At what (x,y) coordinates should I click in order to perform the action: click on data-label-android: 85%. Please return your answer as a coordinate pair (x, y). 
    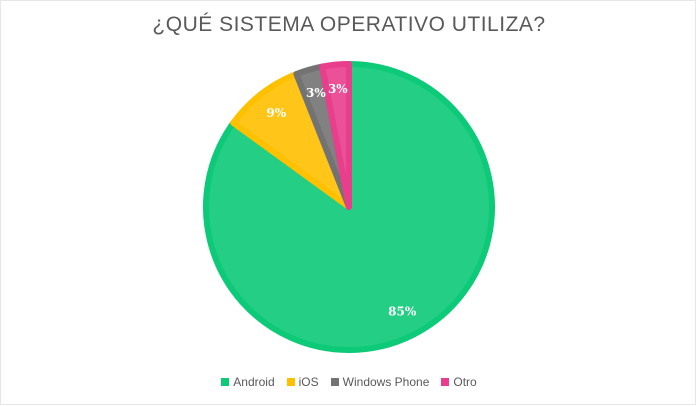
    Looking at the image, I should click on (402, 311).